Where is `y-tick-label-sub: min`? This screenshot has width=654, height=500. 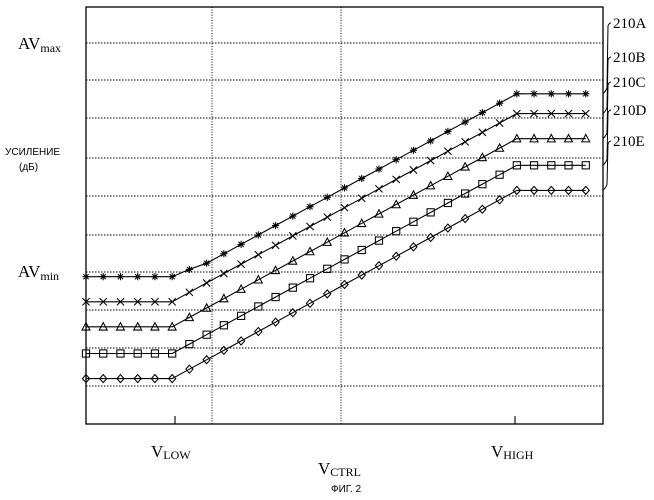
y-tick-label-sub: min is located at coordinates (49, 276).